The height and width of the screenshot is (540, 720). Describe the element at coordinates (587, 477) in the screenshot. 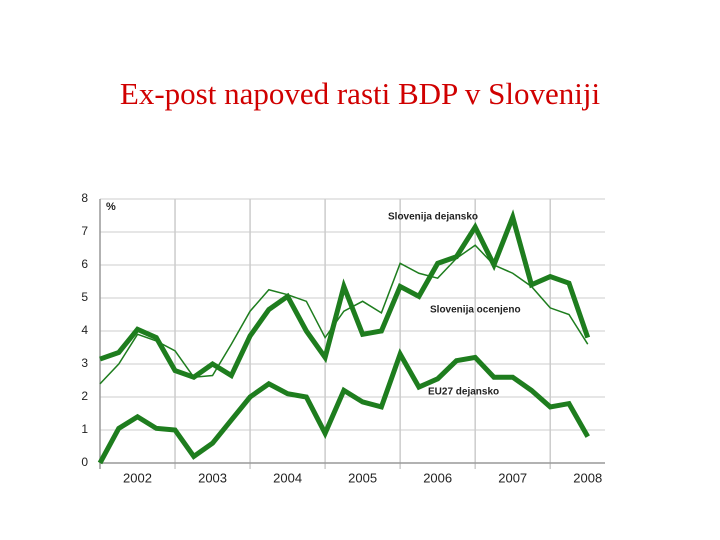

I see `x-tick-label: 2008` at that location.